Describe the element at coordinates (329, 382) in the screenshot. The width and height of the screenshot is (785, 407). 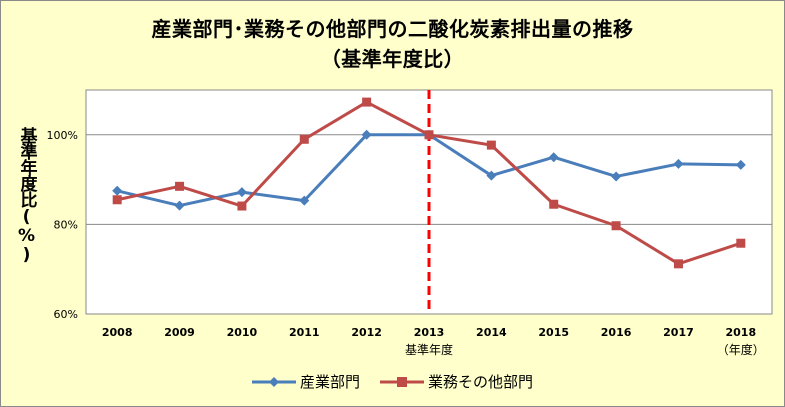
I see `legend-label-0: 産業部門` at that location.